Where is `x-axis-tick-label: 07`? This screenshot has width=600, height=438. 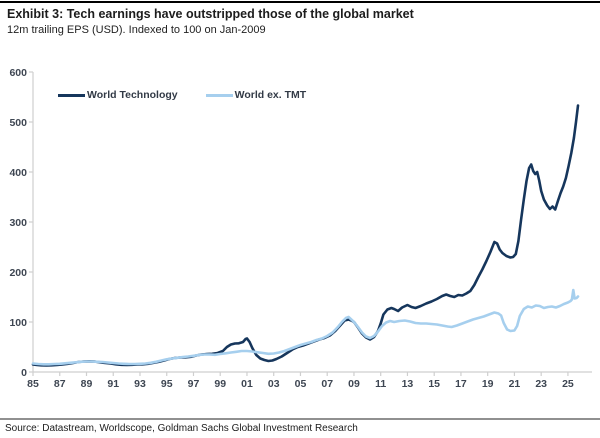
x-axis-tick-label: 07 is located at coordinates (327, 384).